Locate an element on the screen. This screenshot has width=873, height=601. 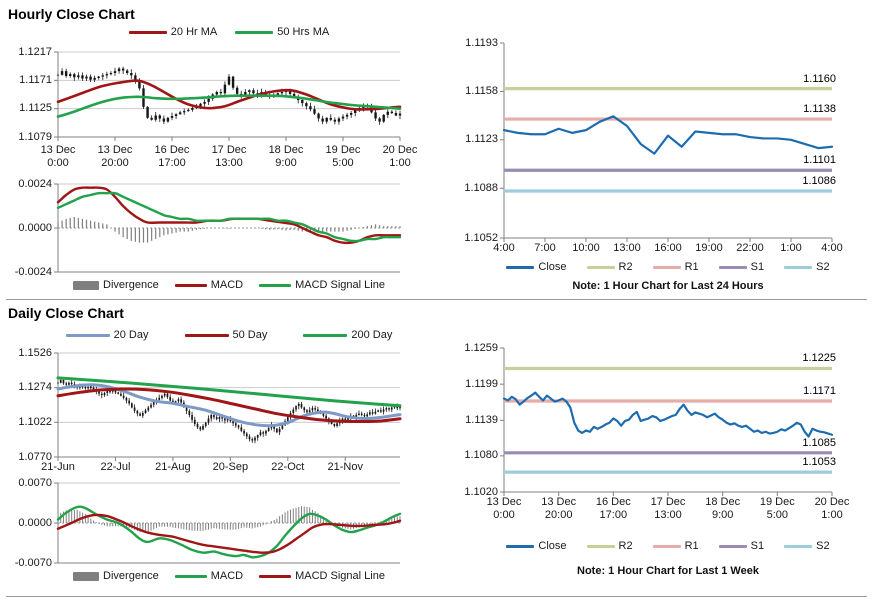
legend-item: MACD Signal Line is located at coordinates (322, 285).